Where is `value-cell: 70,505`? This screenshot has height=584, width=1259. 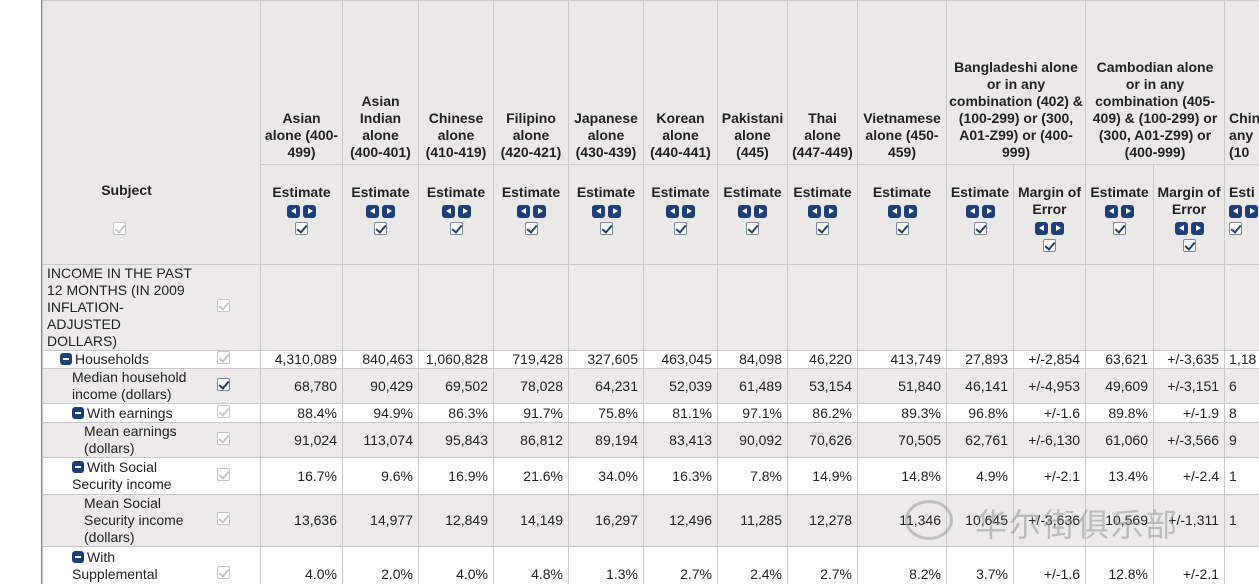
value-cell: 70,505 is located at coordinates (902, 440).